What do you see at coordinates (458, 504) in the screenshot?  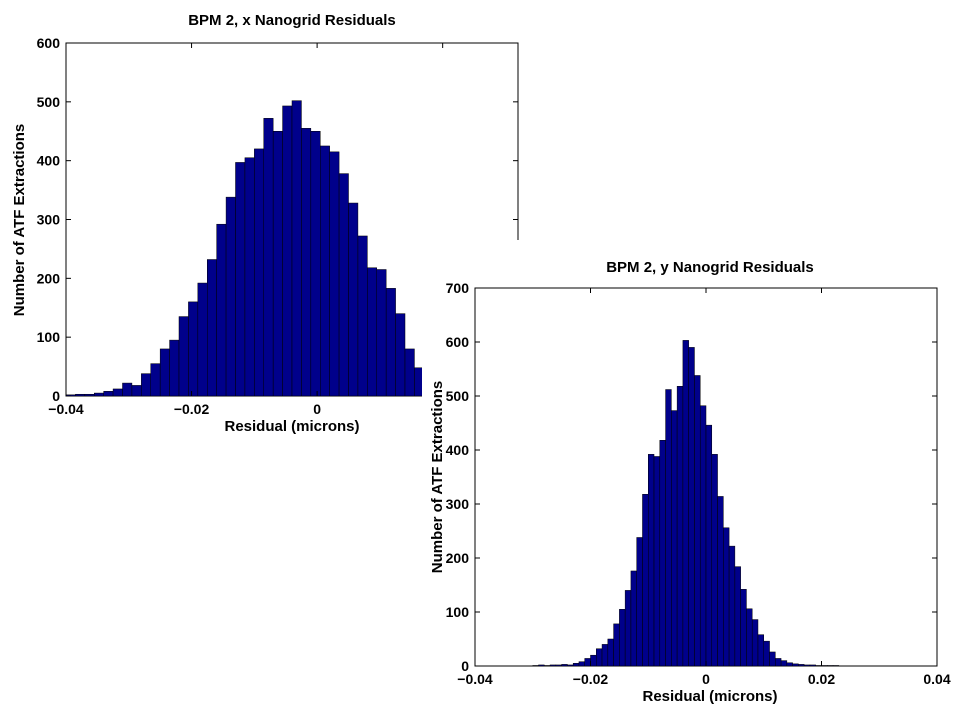 I see `y-tick-label: 300` at bounding box center [458, 504].